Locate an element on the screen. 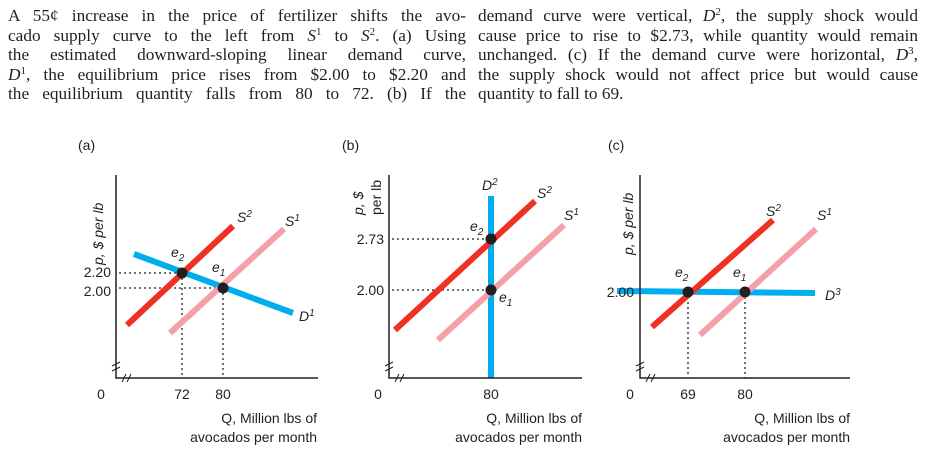 Image resolution: width=933 pixels, height=456 pixels. d3-label: D3 is located at coordinates (833, 295).